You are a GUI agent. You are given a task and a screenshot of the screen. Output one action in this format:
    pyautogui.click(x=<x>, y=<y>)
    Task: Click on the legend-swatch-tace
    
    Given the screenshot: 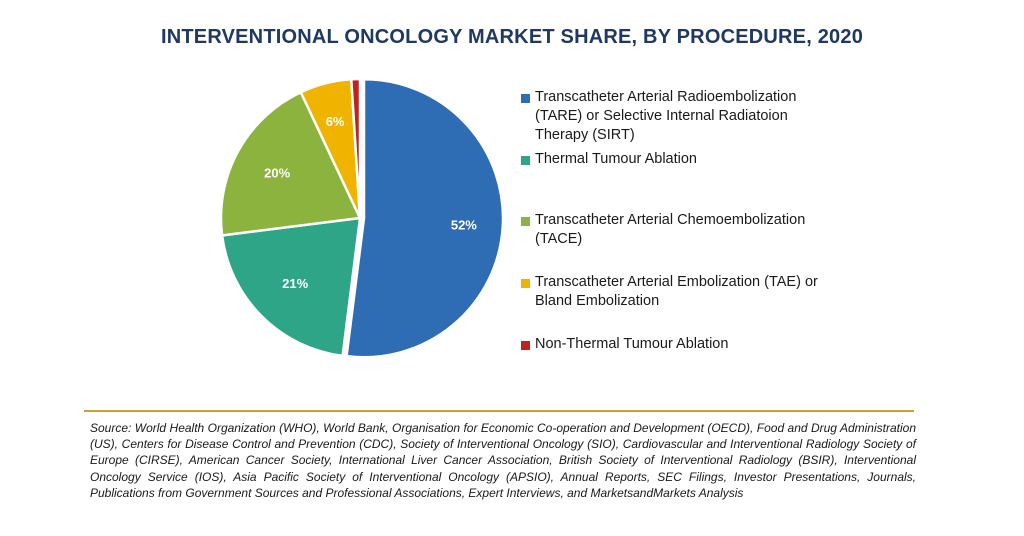 What is the action you would take?
    pyautogui.click(x=525, y=221)
    